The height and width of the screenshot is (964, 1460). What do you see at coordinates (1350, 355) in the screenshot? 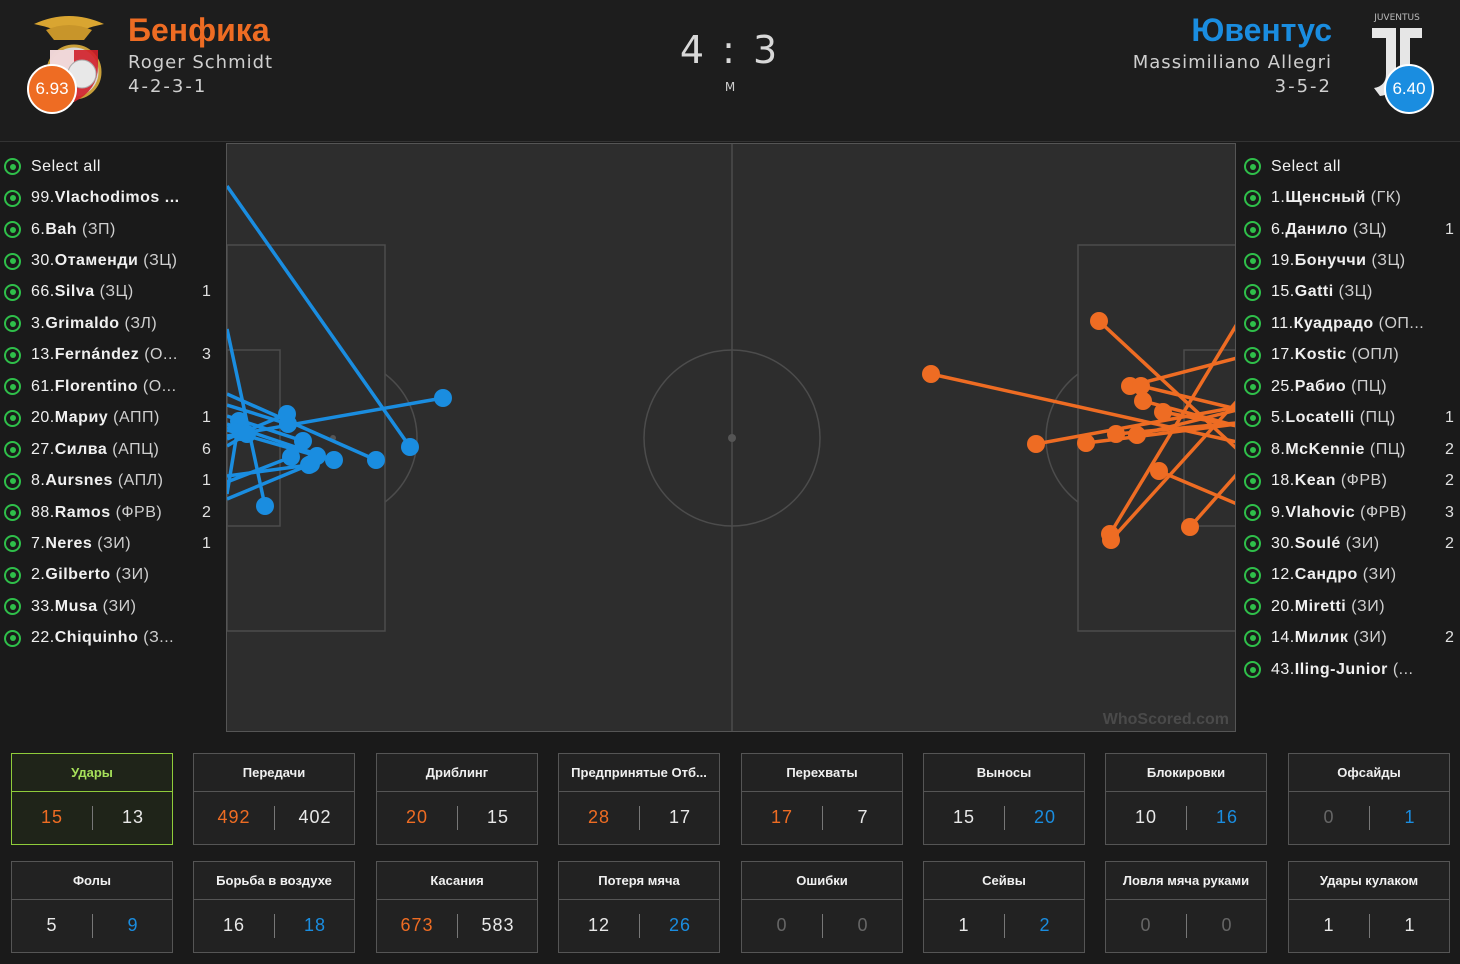
I see `away-player-row: 17.Kostic (ОПЛ)` at bounding box center [1350, 355].